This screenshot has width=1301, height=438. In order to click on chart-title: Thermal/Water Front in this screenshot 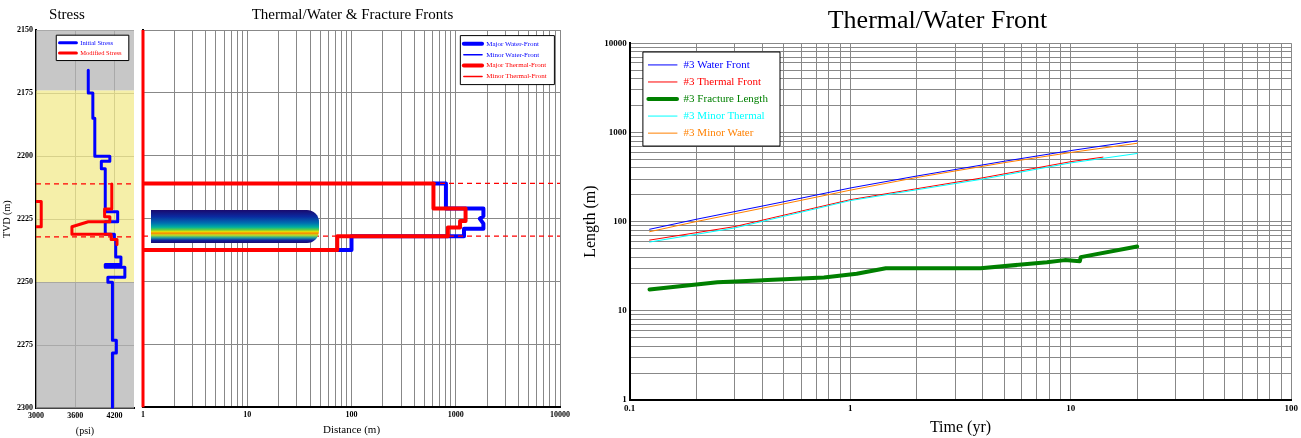, I will do `click(938, 20)`.